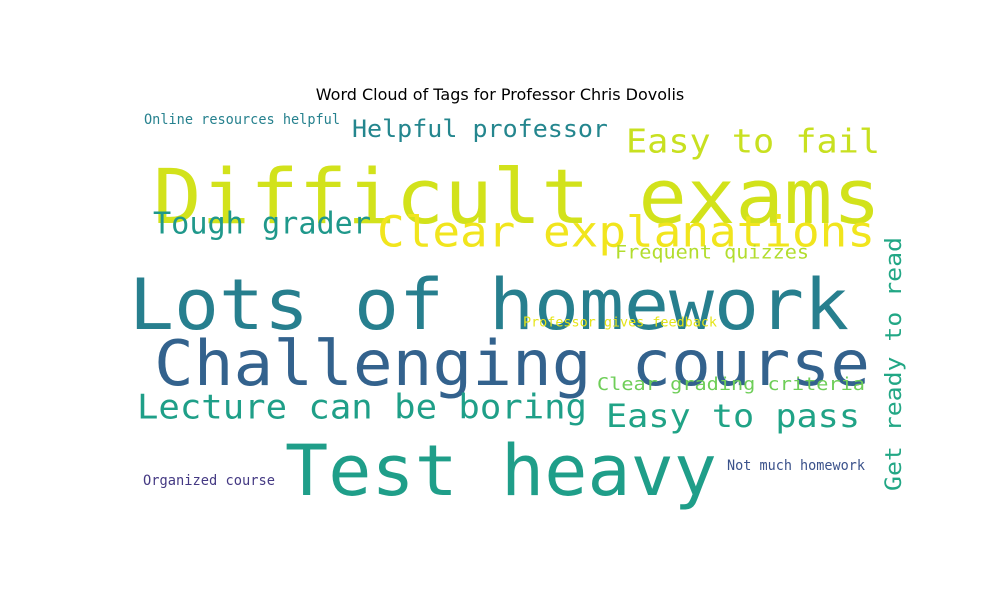 The height and width of the screenshot is (600, 1000). Describe the element at coordinates (242, 120) in the screenshot. I see `word-online-resources-helpful: Online resources helpful` at that location.